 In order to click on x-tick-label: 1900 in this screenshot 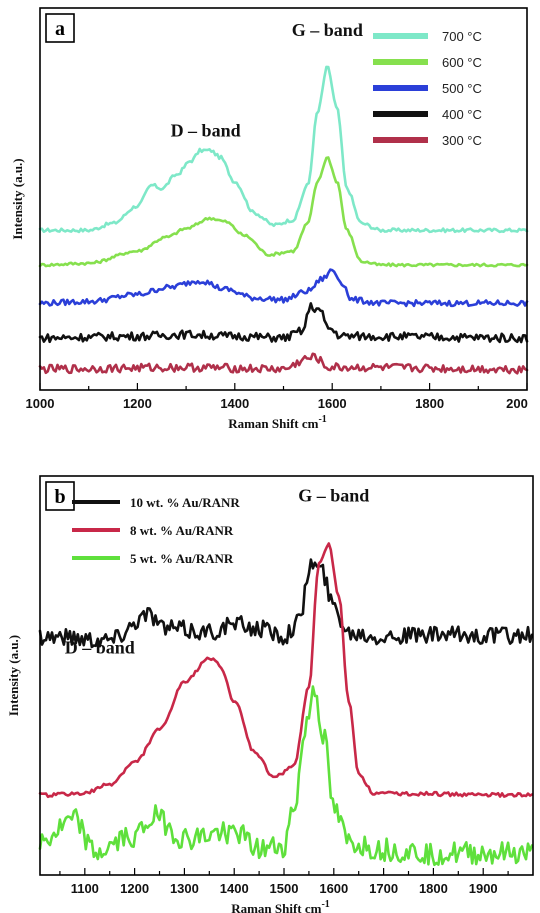, I will do `click(483, 888)`.